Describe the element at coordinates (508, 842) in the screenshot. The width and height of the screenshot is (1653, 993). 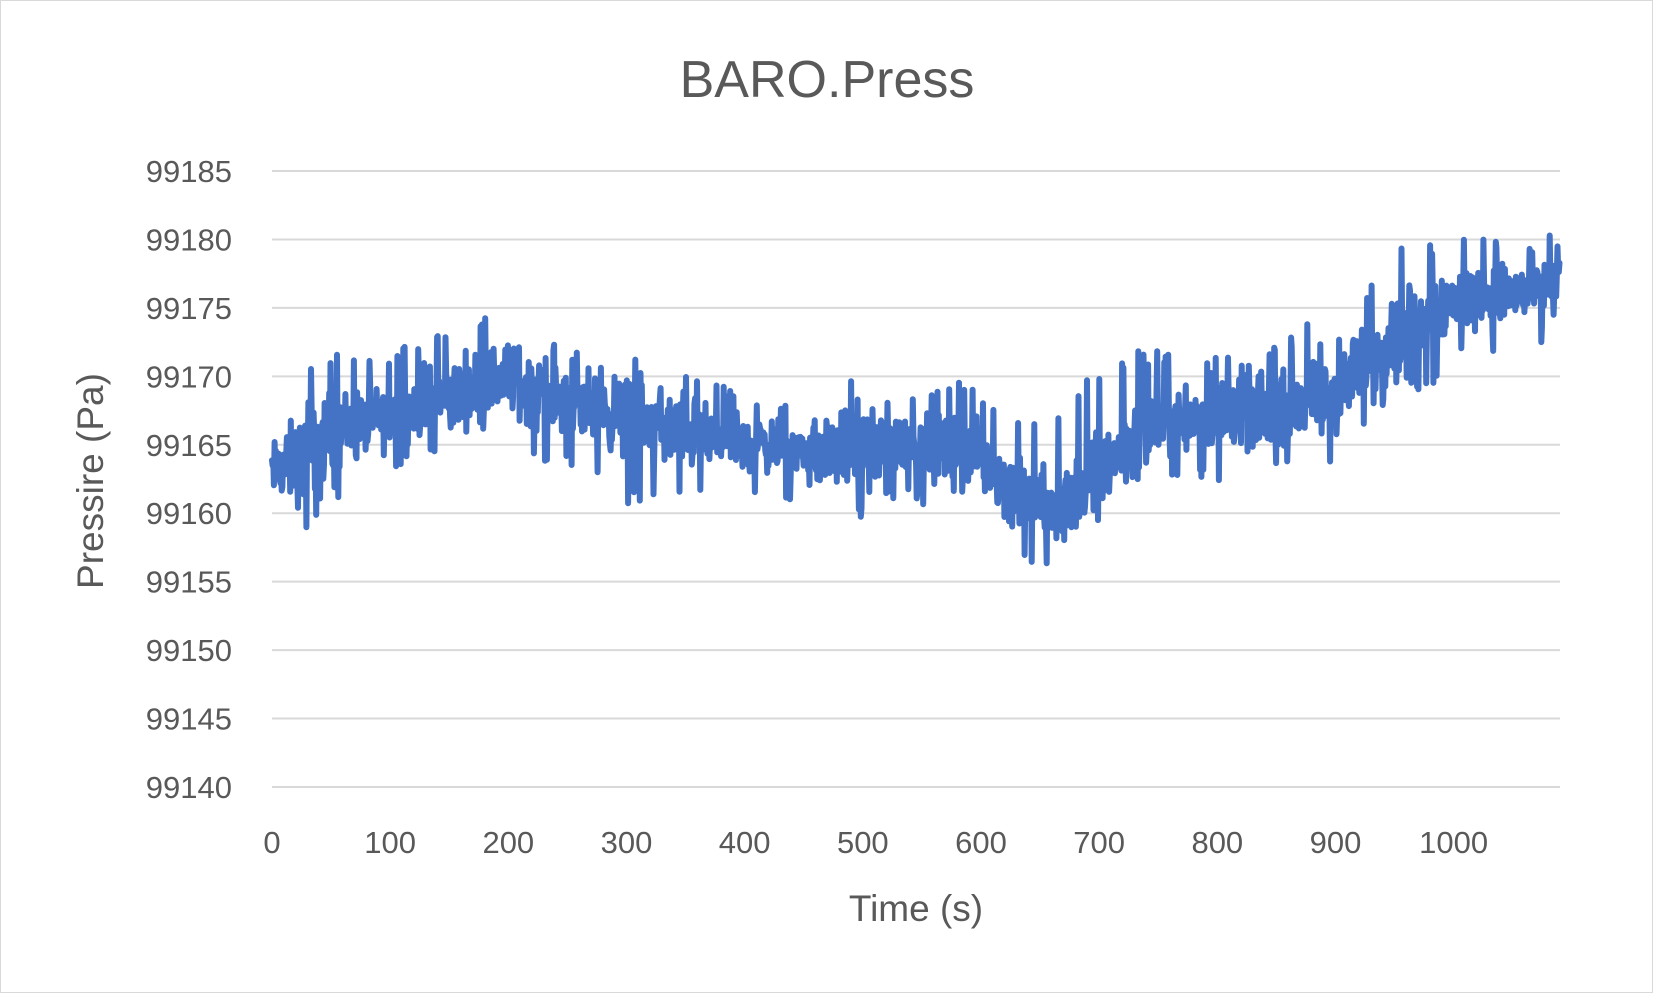
I see `x-tick-label: 200` at that location.